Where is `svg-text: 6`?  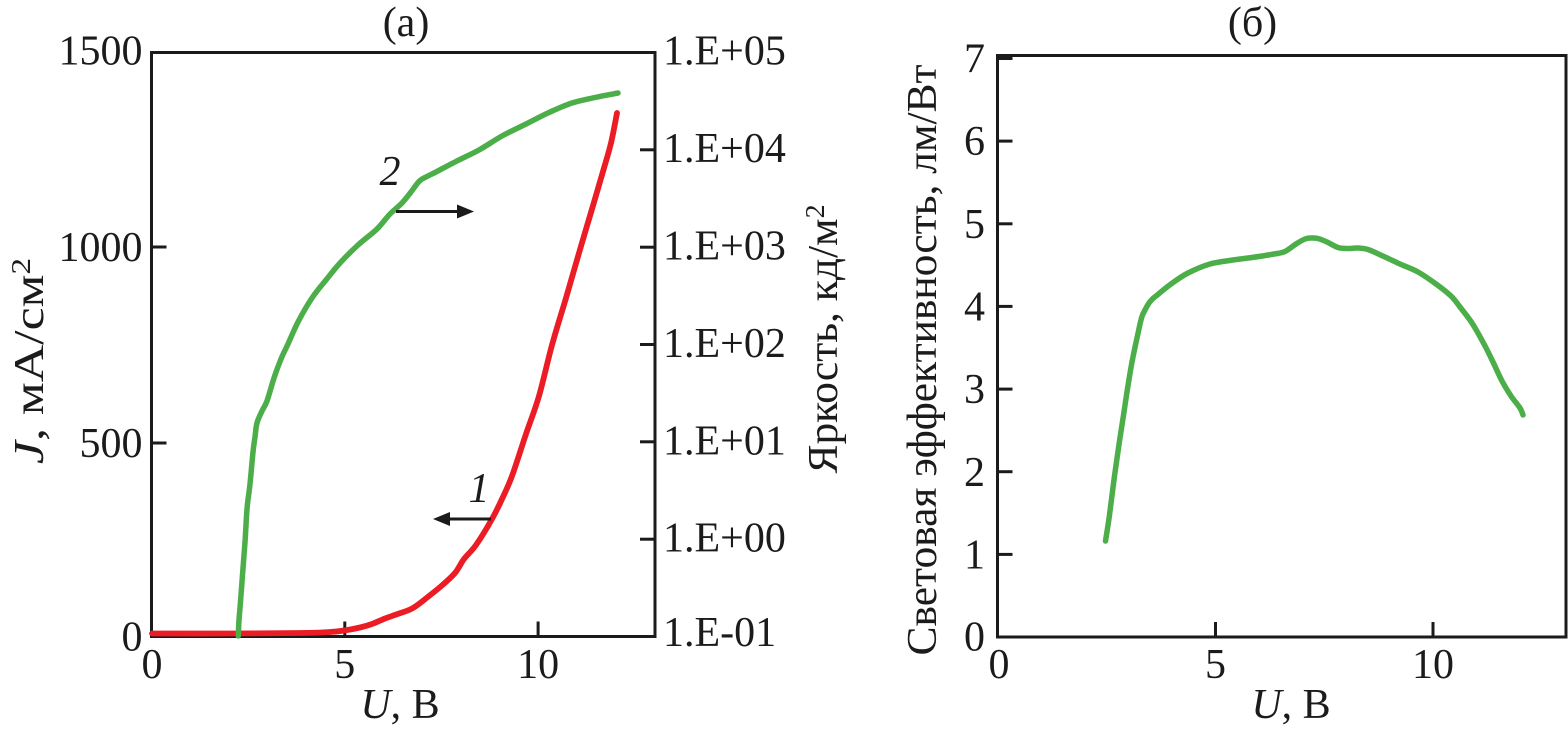 svg-text: 6 is located at coordinates (974, 142).